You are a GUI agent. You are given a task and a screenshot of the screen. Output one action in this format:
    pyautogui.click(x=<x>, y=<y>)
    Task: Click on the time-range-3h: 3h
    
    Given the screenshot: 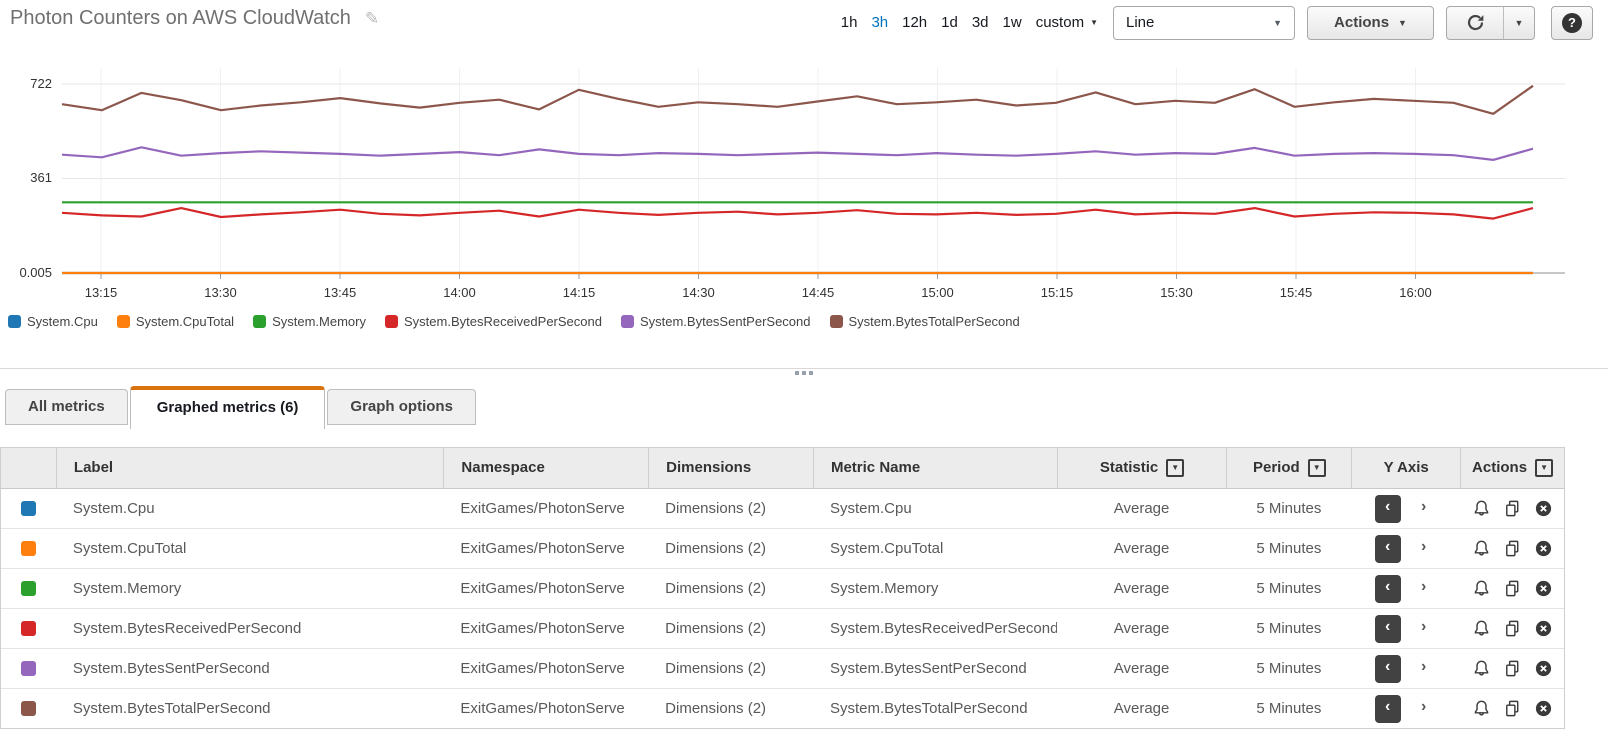 What is the action you would take?
    pyautogui.click(x=880, y=22)
    